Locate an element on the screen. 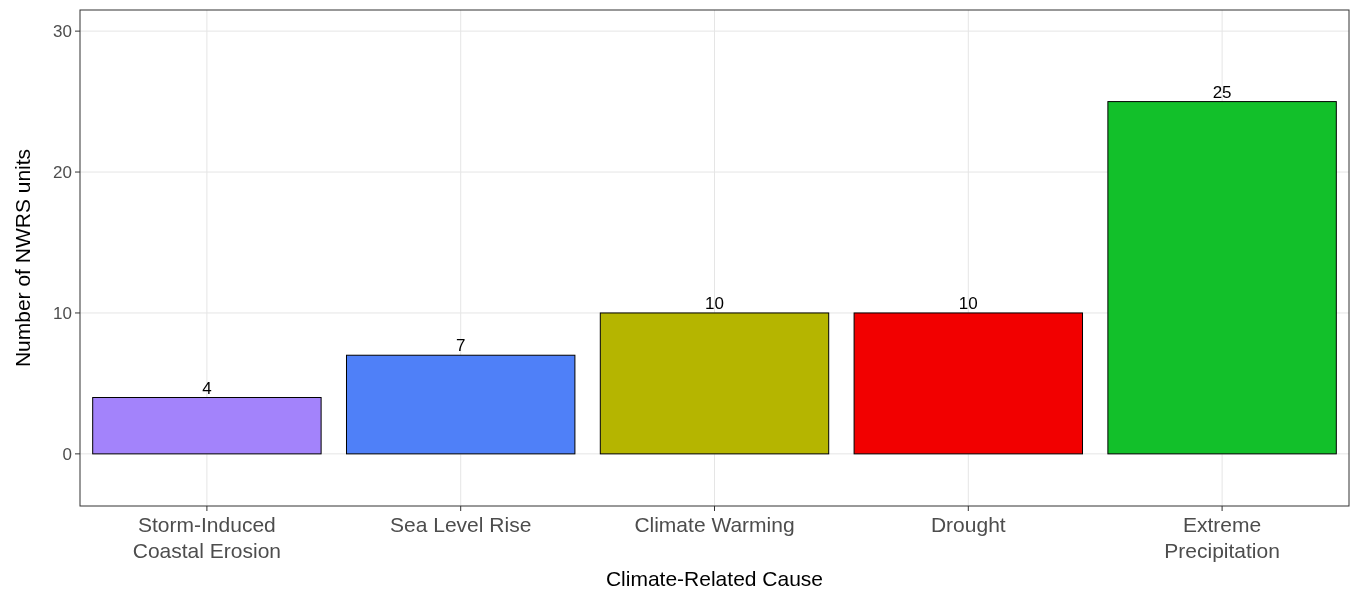 This screenshot has width=1369, height=594. x-tick-label: Extreme Precipitation is located at coordinates (1222, 537).